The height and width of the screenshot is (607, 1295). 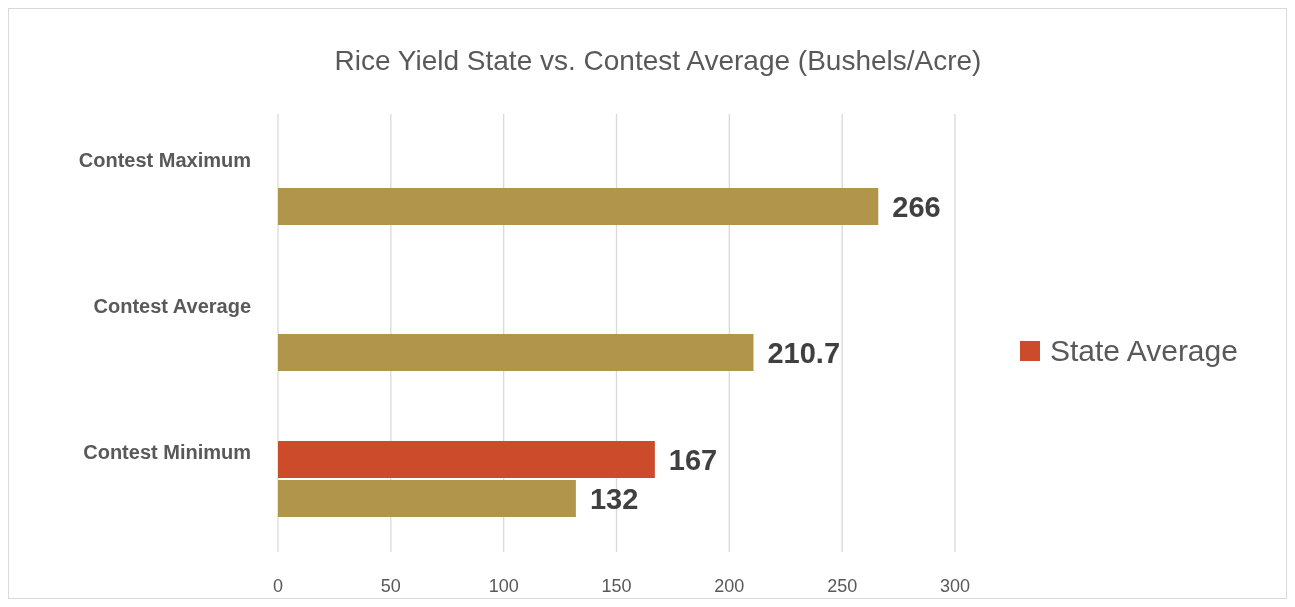 I want to click on x-tick-label: 50, so click(x=390, y=586).